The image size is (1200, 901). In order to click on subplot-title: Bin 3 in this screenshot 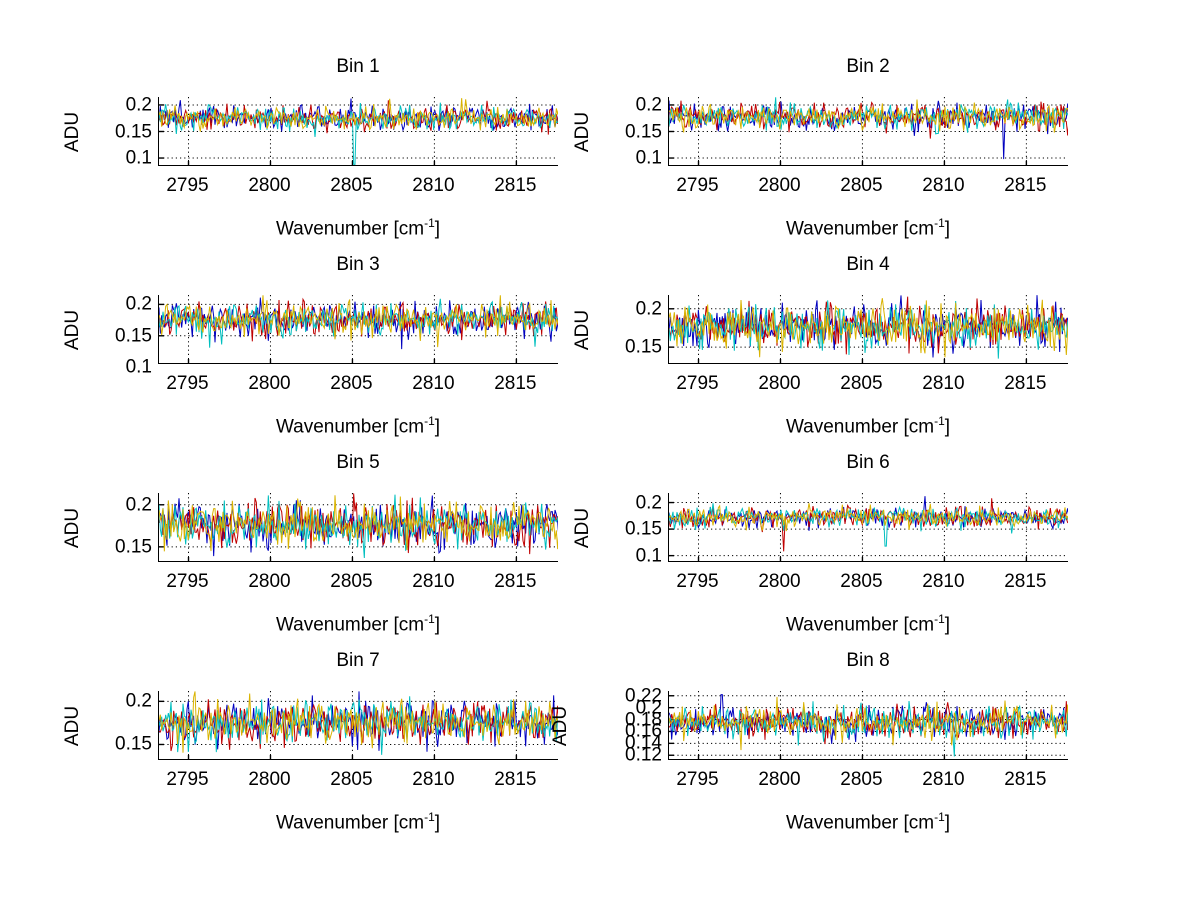, I will do `click(358, 264)`.